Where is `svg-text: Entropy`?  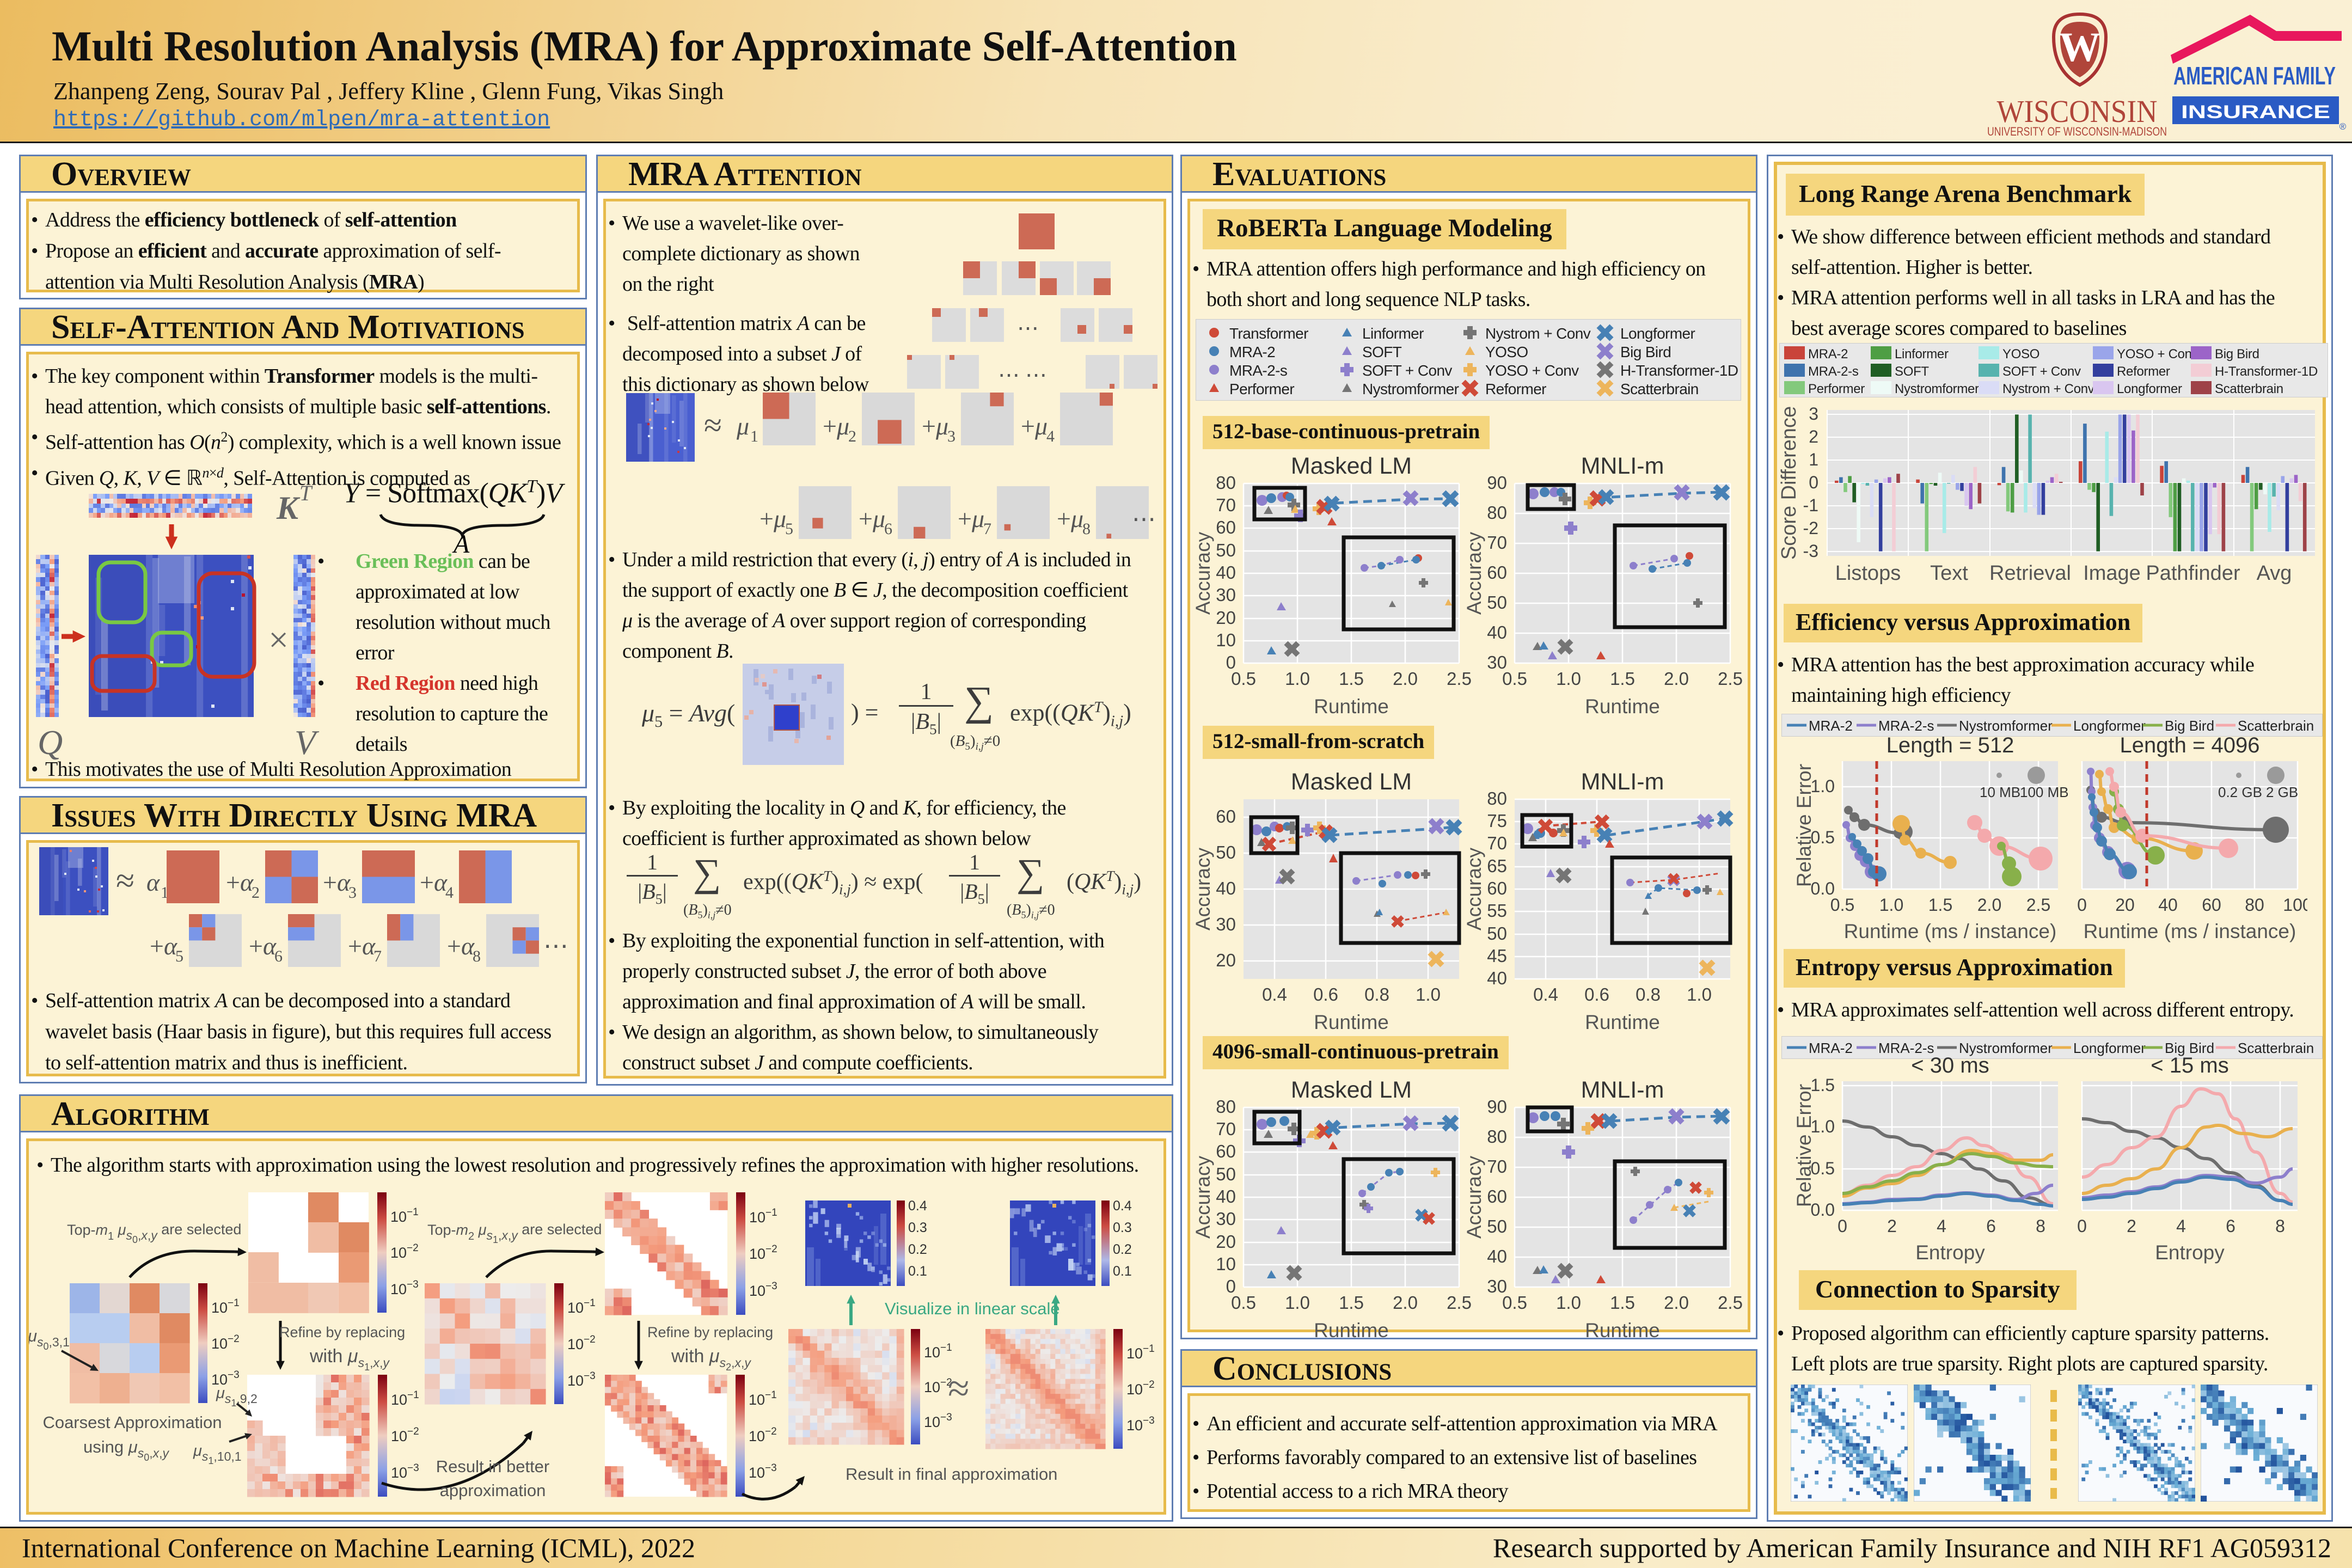
svg-text: Entropy is located at coordinates (2190, 1252).